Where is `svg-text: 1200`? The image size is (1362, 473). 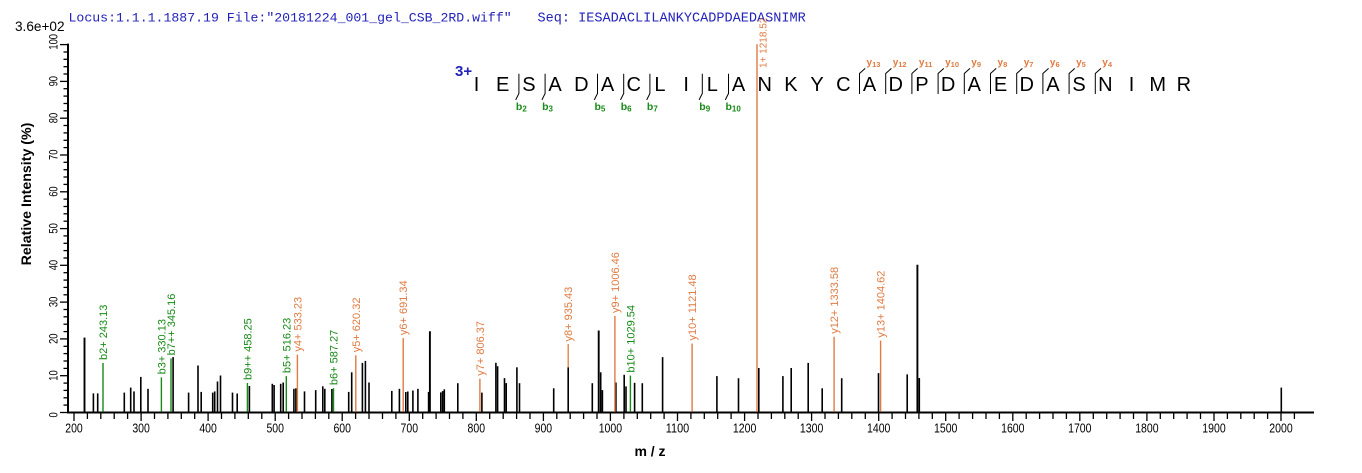
svg-text: 1200 is located at coordinates (744, 429).